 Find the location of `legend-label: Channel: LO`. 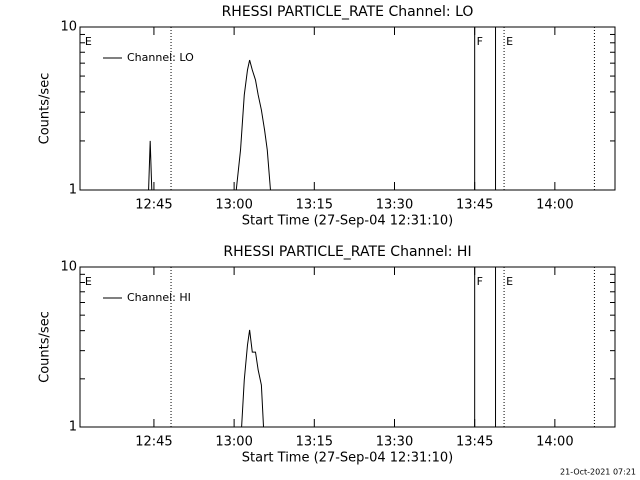

legend-label: Channel: LO is located at coordinates (160, 57).